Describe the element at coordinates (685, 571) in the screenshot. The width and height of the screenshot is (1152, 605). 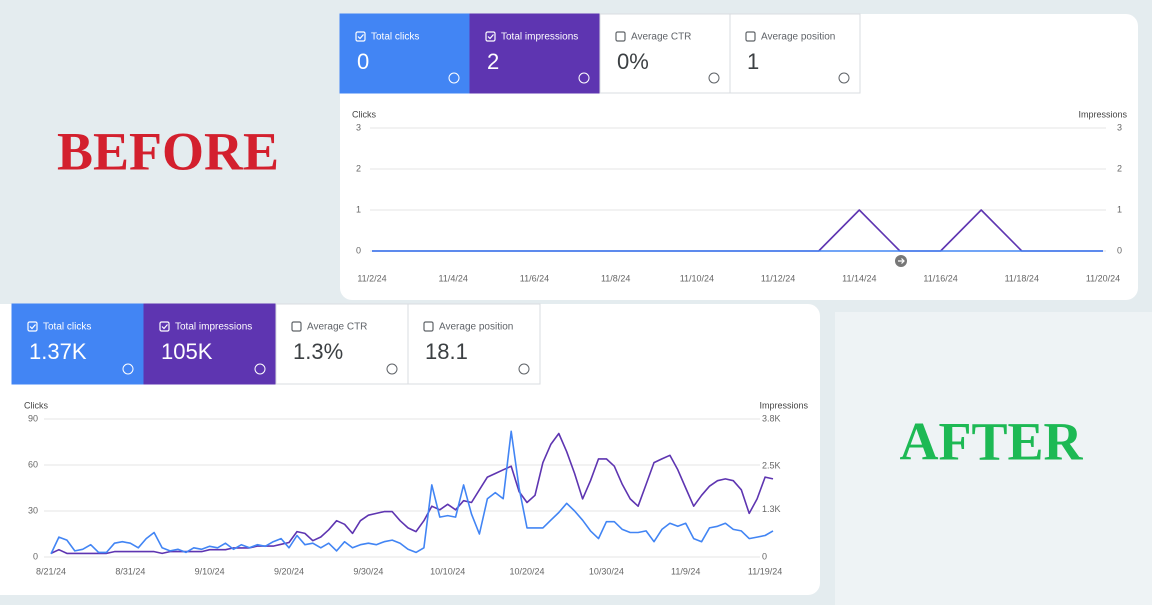
I see `x-tick-label: 11/9/24` at that location.